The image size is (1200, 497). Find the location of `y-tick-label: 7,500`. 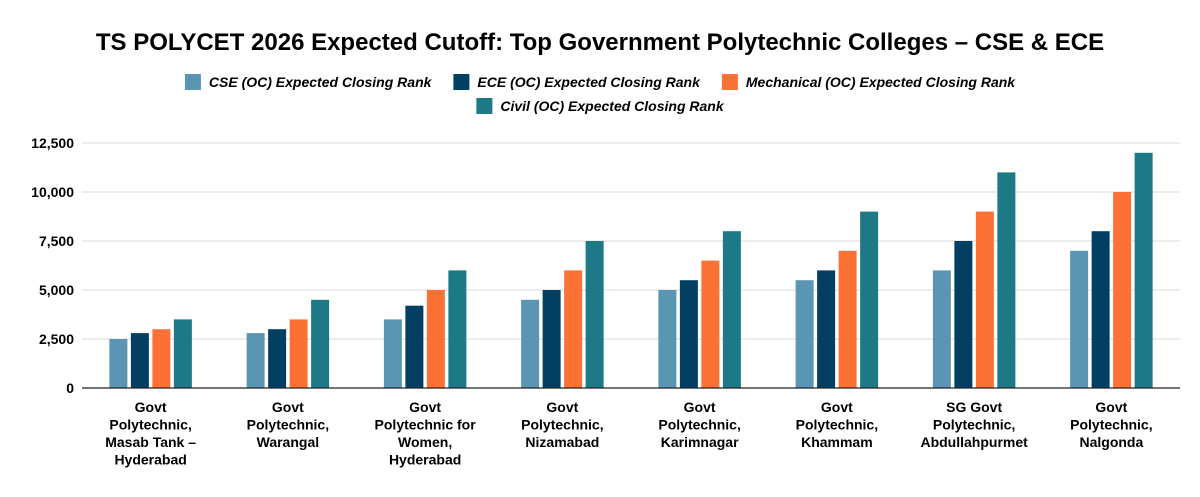

y-tick-label: 7,500 is located at coordinates (56, 241).